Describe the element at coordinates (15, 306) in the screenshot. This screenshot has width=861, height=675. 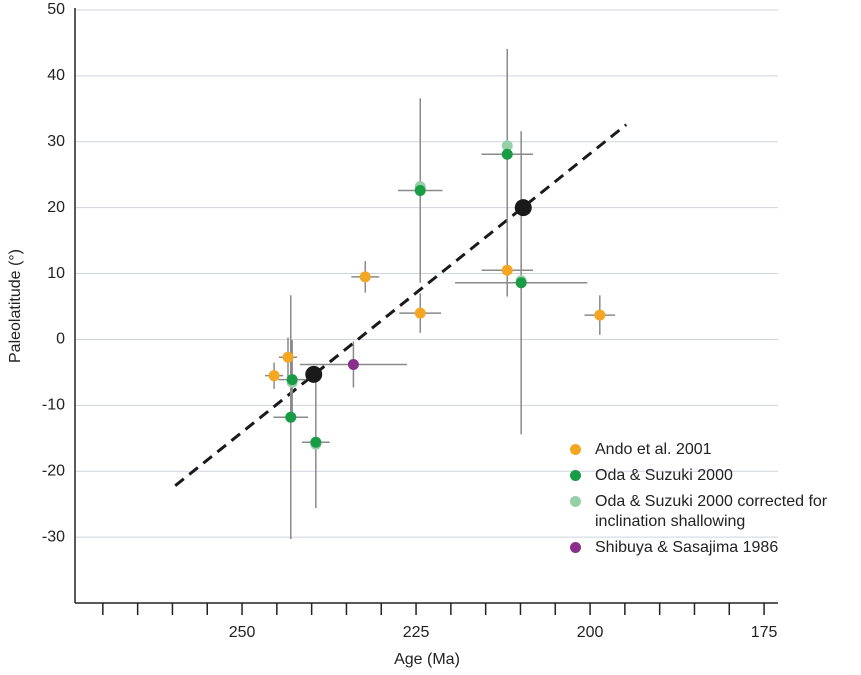
I see `y-axis-label: Paleolatitude (°)` at that location.